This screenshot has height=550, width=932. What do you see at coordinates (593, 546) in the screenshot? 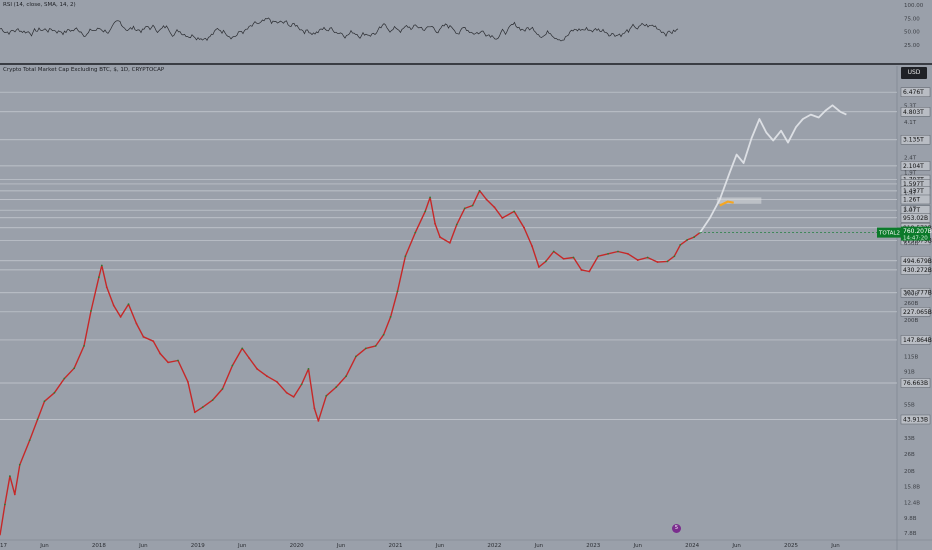
I see `x-tick-12: 2023` at bounding box center [593, 546].